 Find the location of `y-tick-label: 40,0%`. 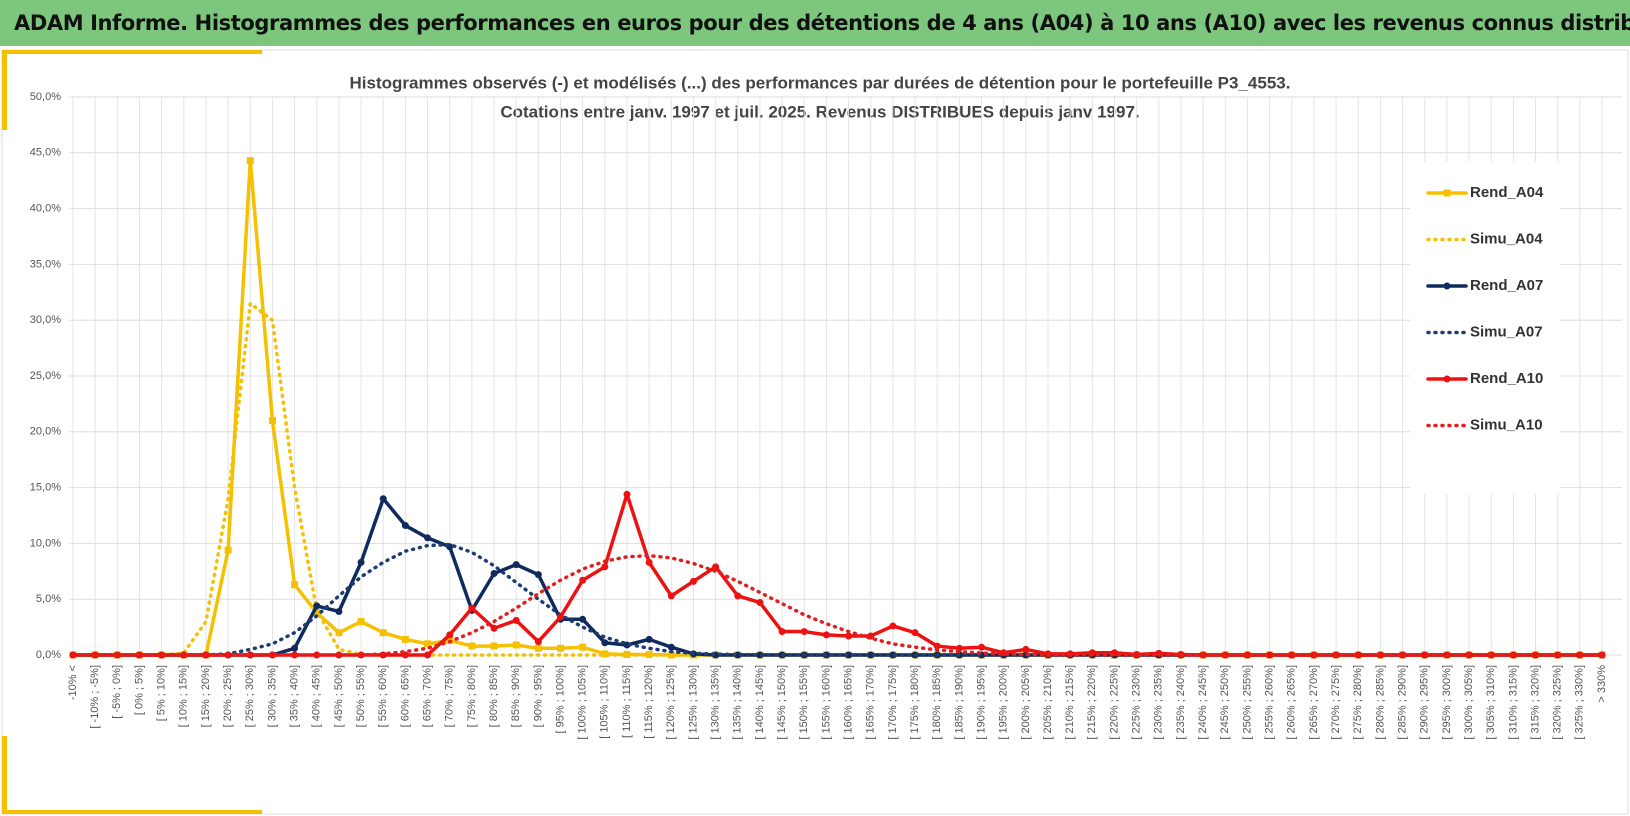

y-tick-label: 40,0% is located at coordinates (45, 209).